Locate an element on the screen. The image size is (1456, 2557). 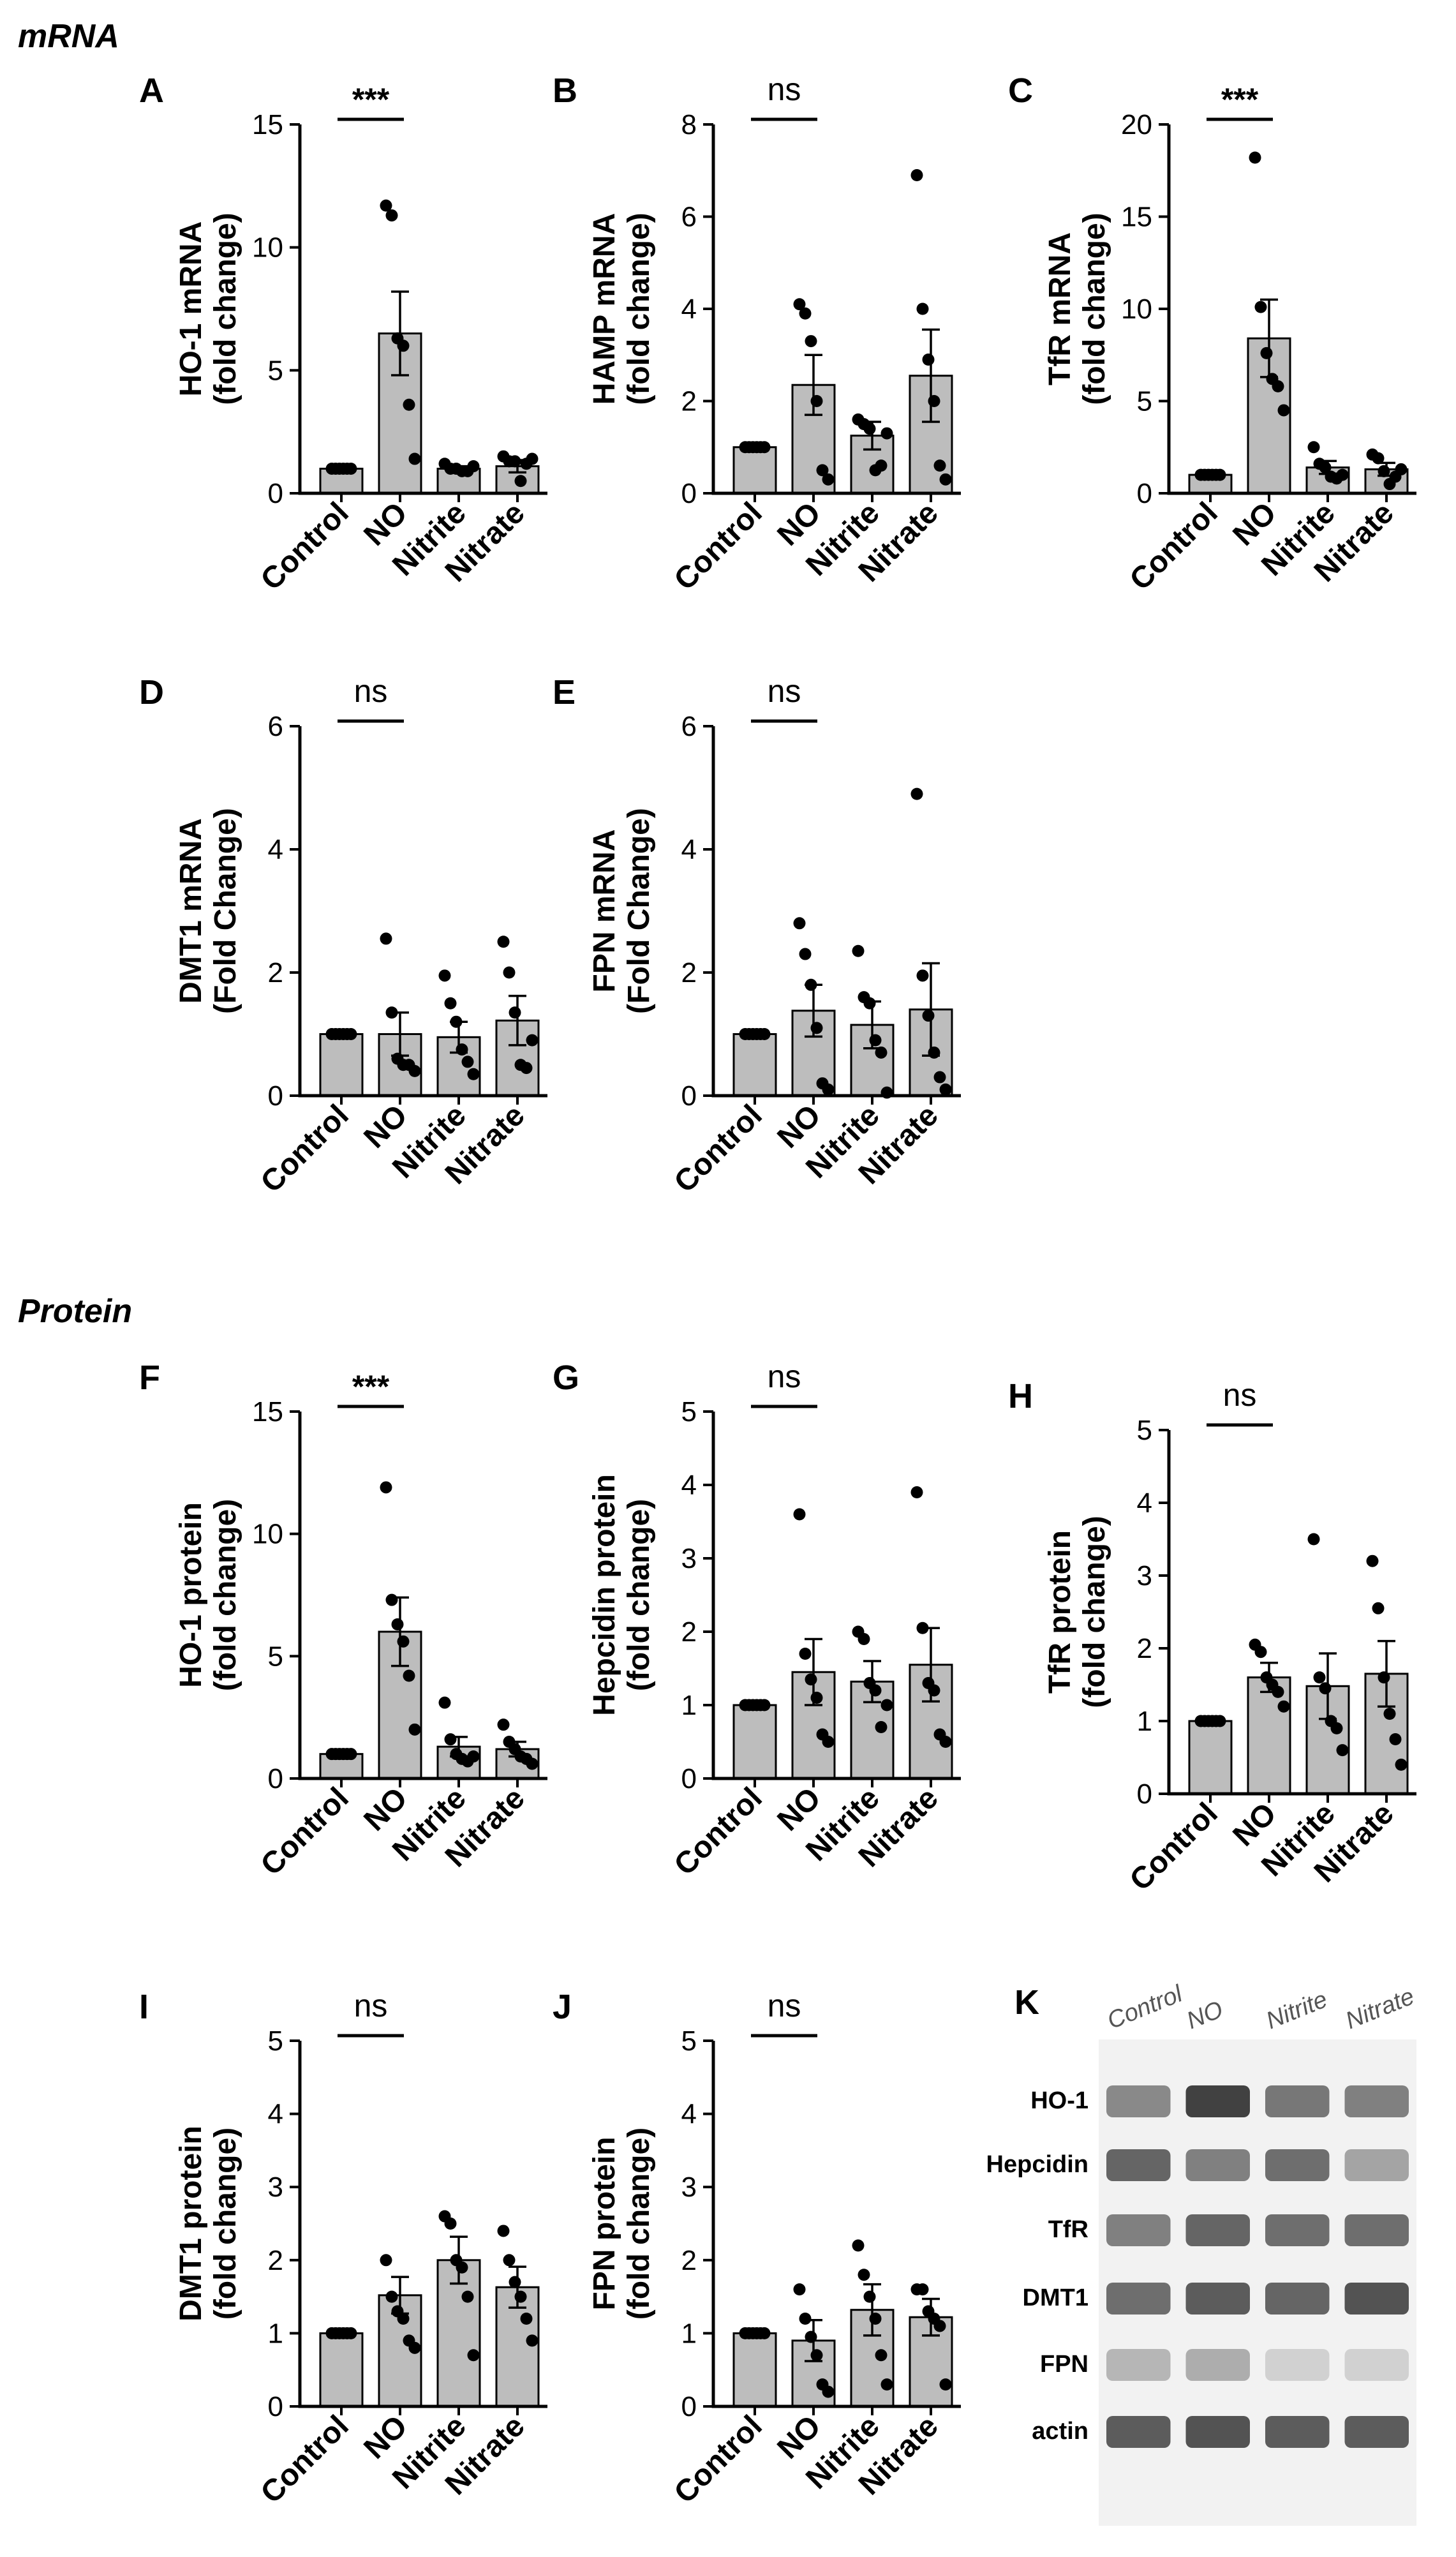
y-tick-label: 5 is located at coordinates (689, 2041).